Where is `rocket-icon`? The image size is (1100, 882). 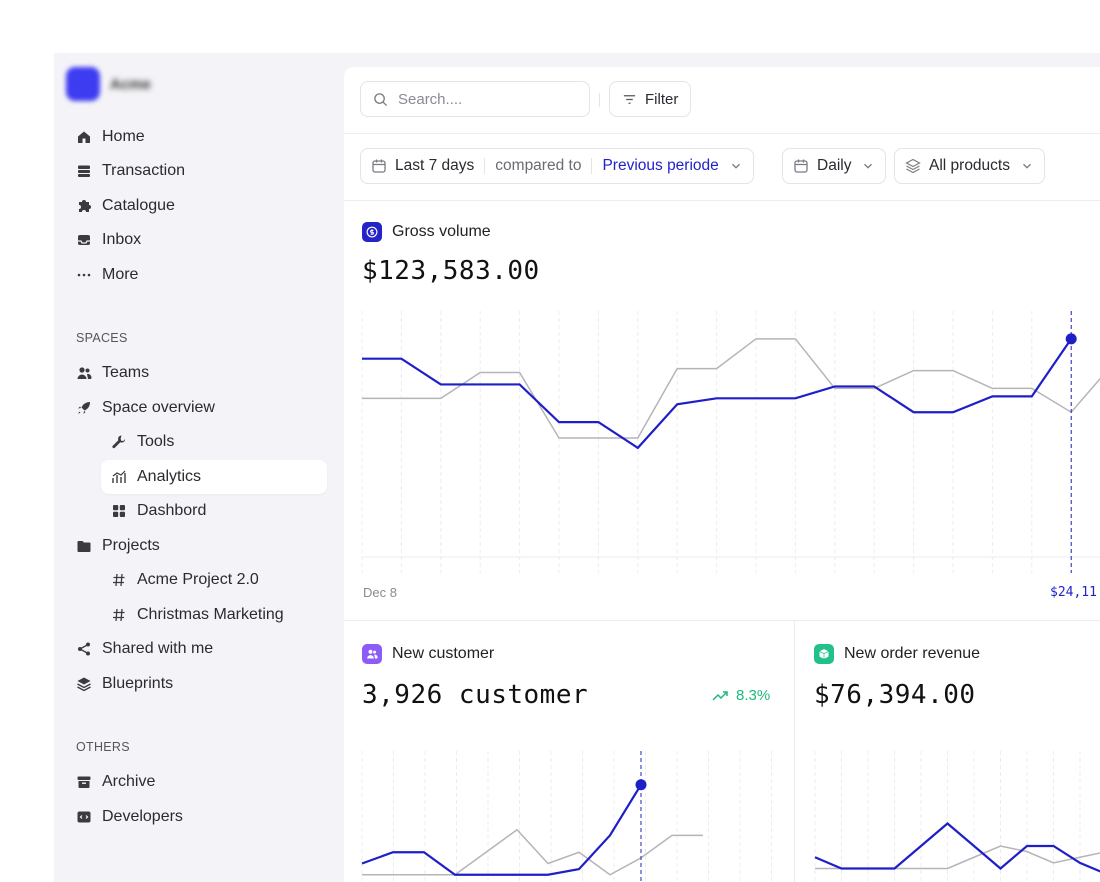
rocket-icon is located at coordinates (84, 408).